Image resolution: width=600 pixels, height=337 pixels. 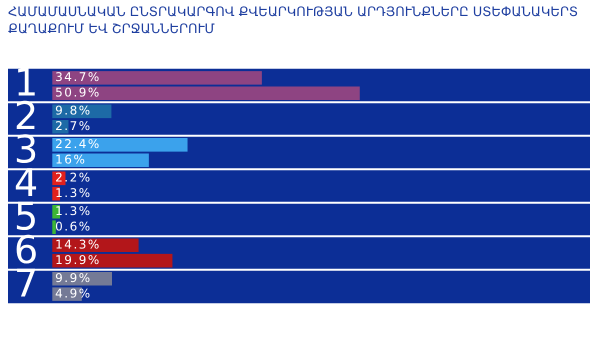 I want to click on data-label: 2.7%, so click(x=73, y=125).